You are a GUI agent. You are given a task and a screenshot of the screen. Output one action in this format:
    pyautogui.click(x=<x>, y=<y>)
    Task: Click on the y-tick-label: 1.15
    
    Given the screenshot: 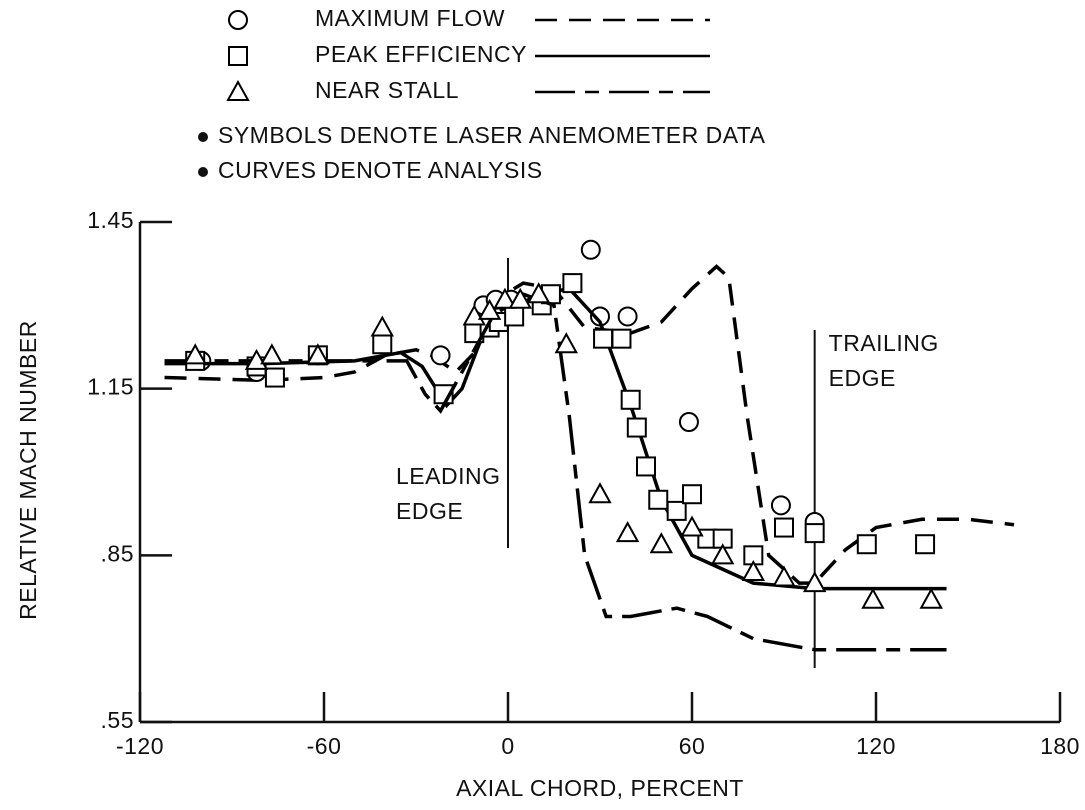 What is the action you would take?
    pyautogui.click(x=110, y=387)
    